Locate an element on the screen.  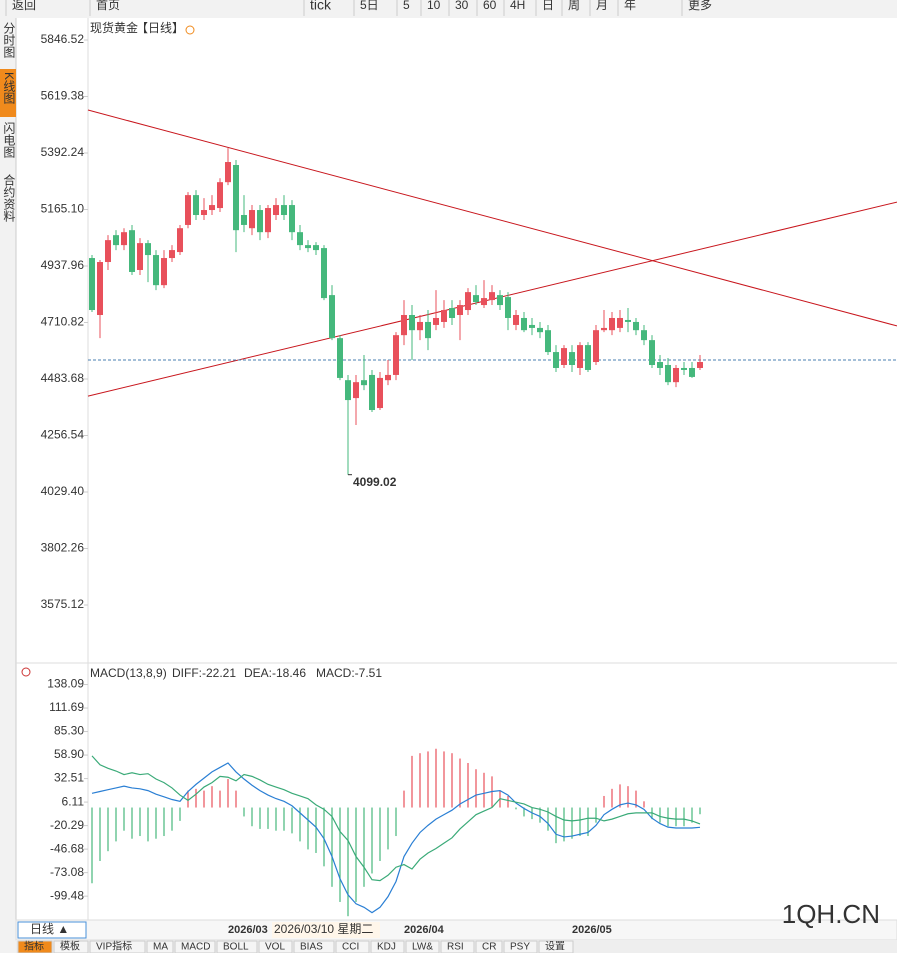
toolbar-button: 5日 is located at coordinates (369, 6).